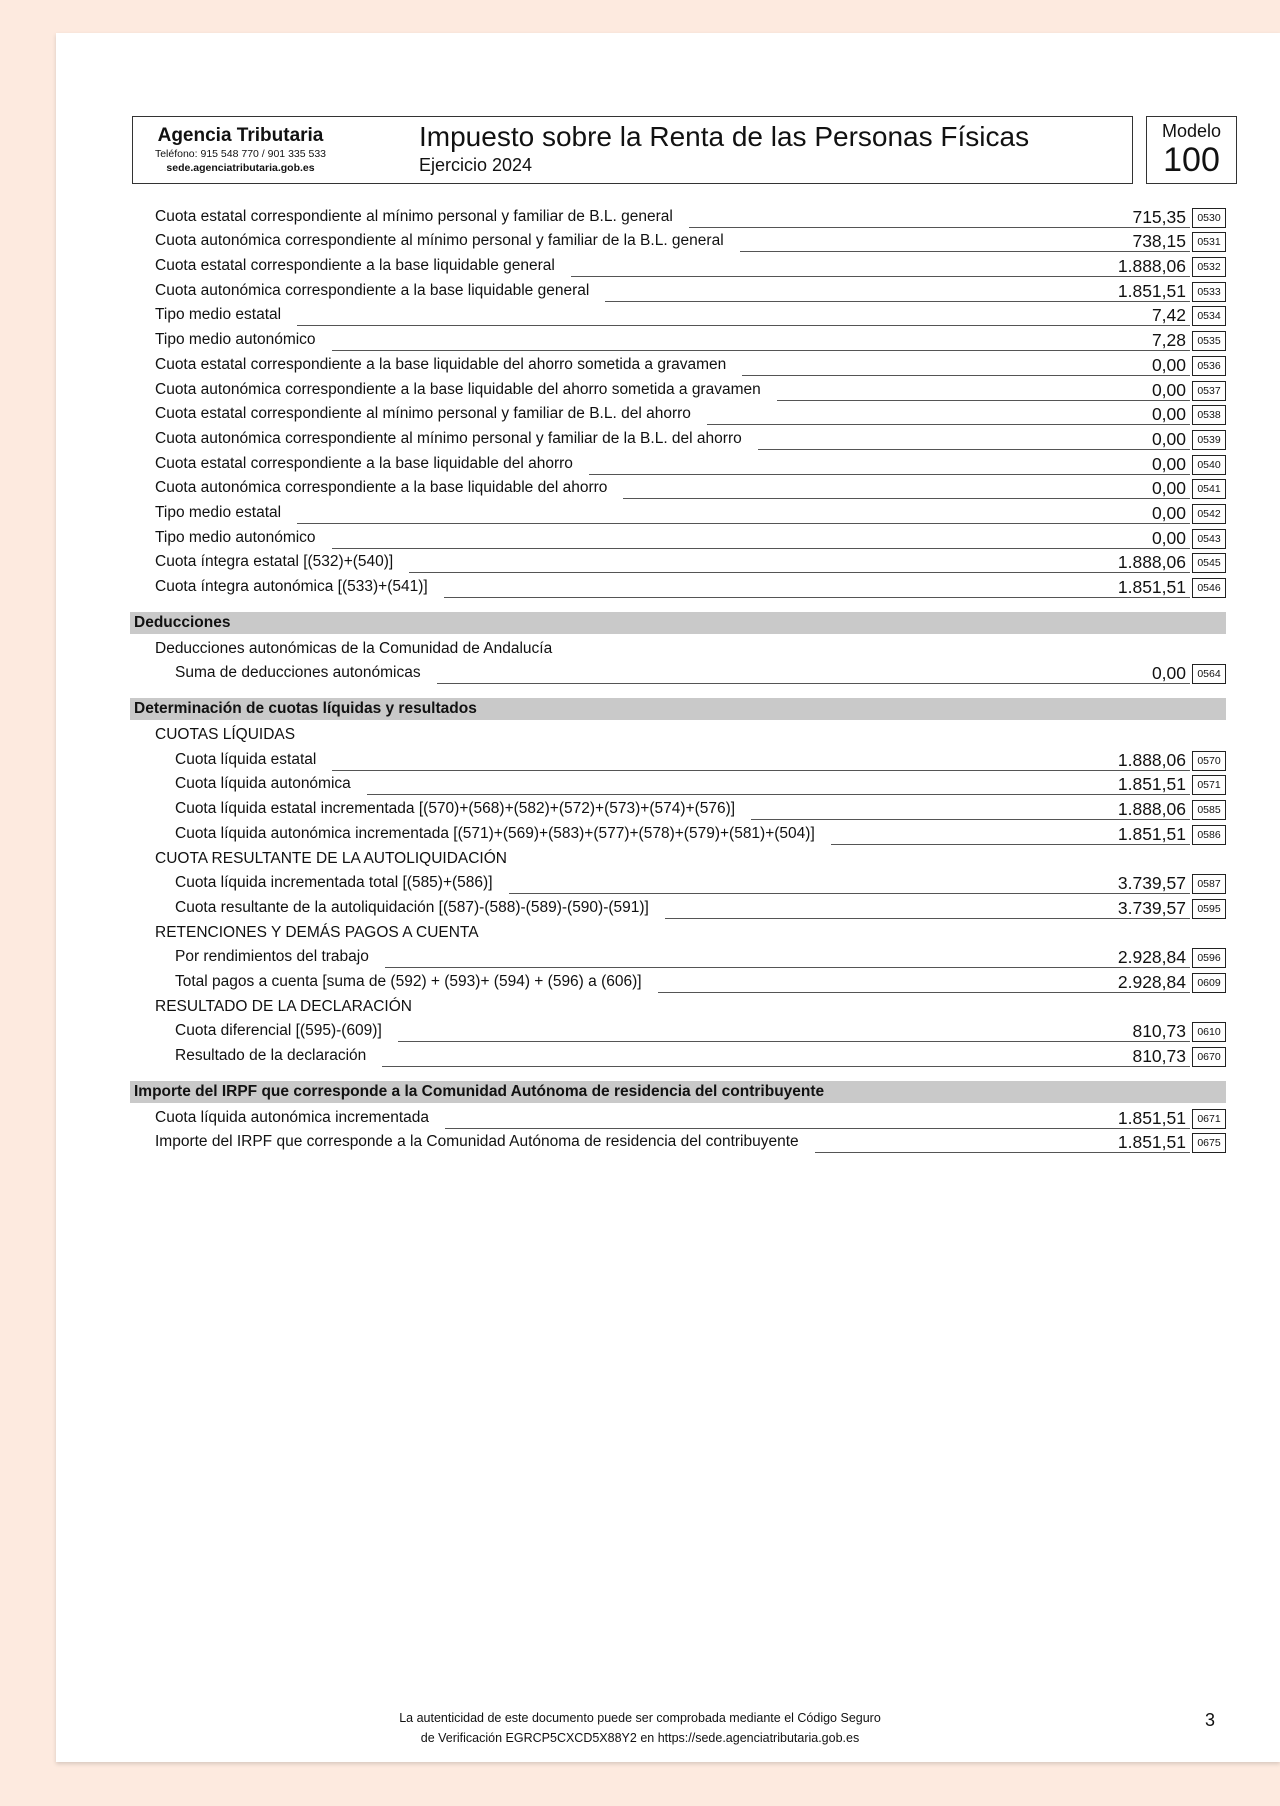 This screenshot has width=1280, height=1806. What do you see at coordinates (849, 884) in the screenshot?
I see `row-value: 3.739,57` at bounding box center [849, 884].